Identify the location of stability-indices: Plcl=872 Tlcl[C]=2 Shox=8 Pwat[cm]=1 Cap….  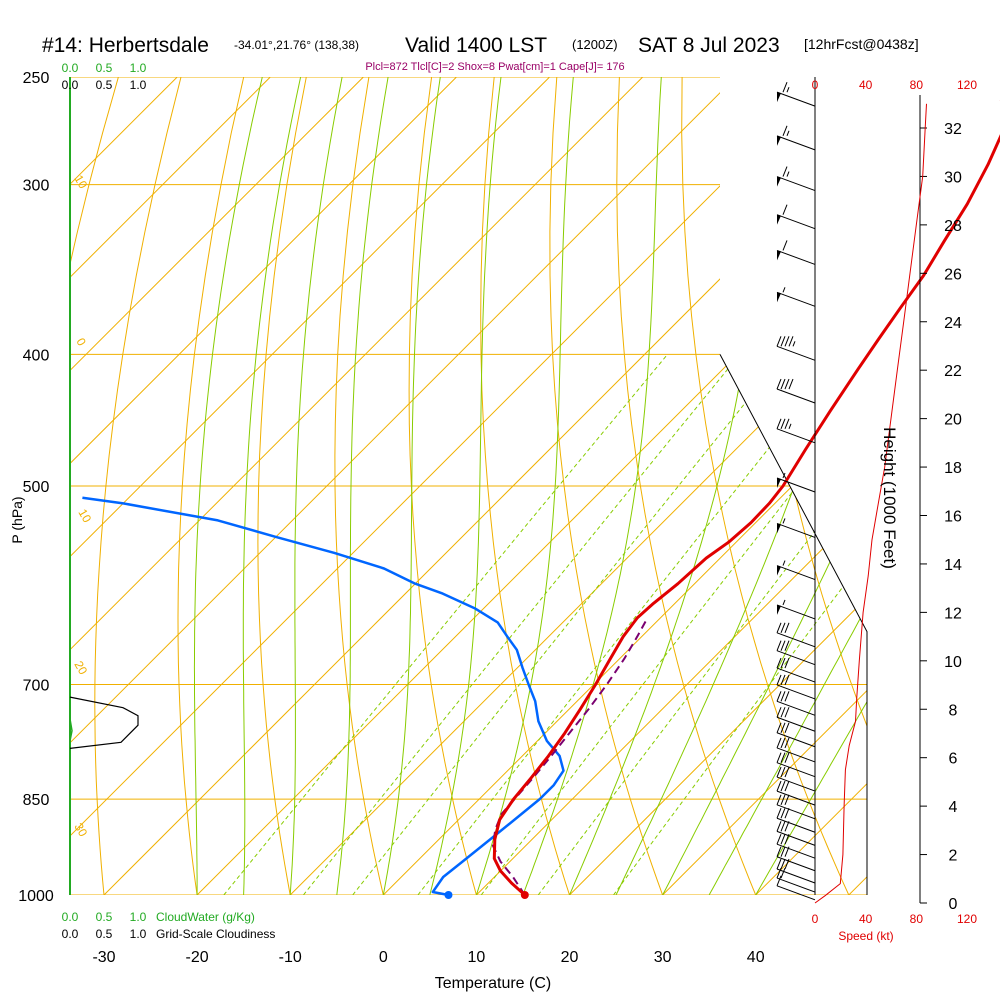
(494, 67).